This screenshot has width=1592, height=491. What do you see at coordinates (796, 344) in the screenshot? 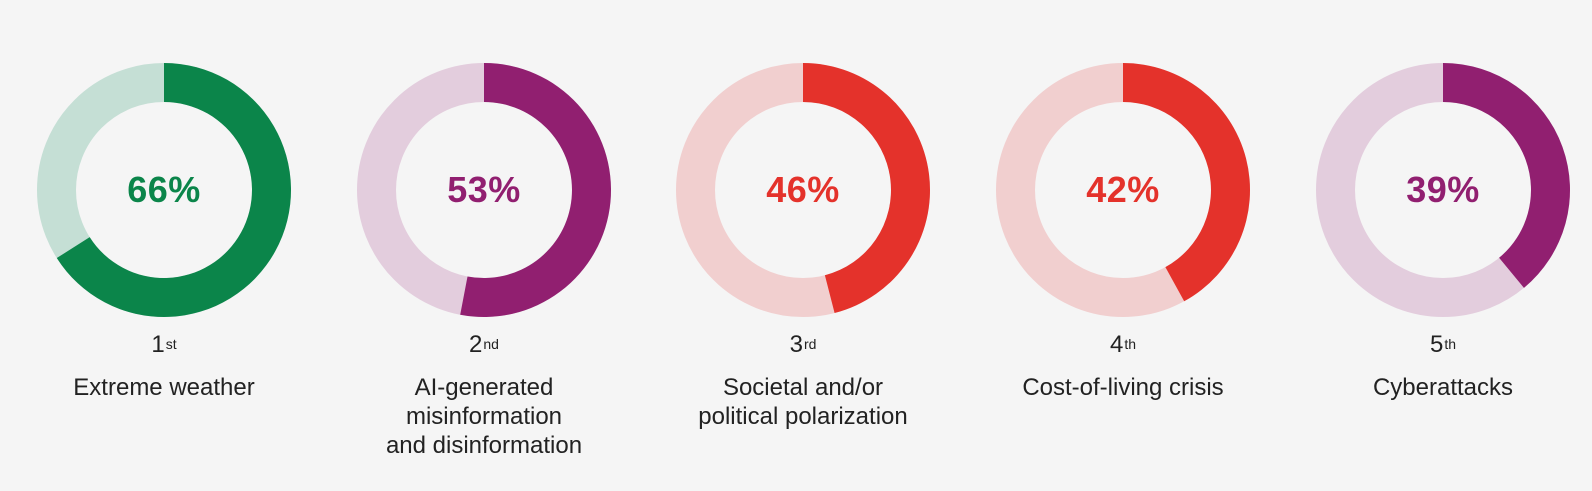
I see `rank-number-3: 3` at bounding box center [796, 344].